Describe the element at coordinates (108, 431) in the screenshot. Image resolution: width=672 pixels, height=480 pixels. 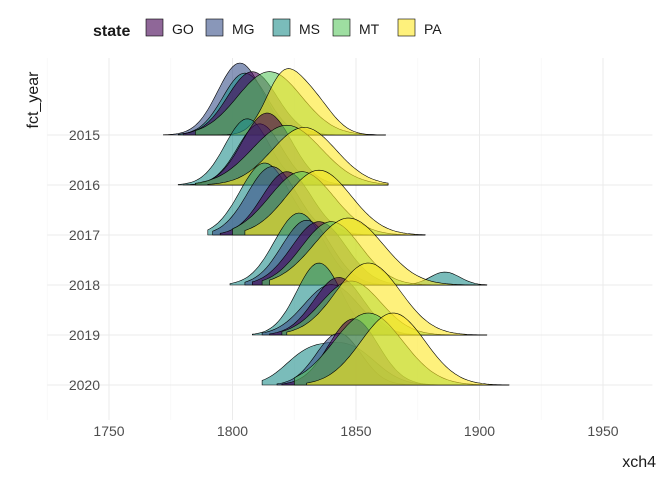
I see `x-tick-label-1750: 1750` at that location.